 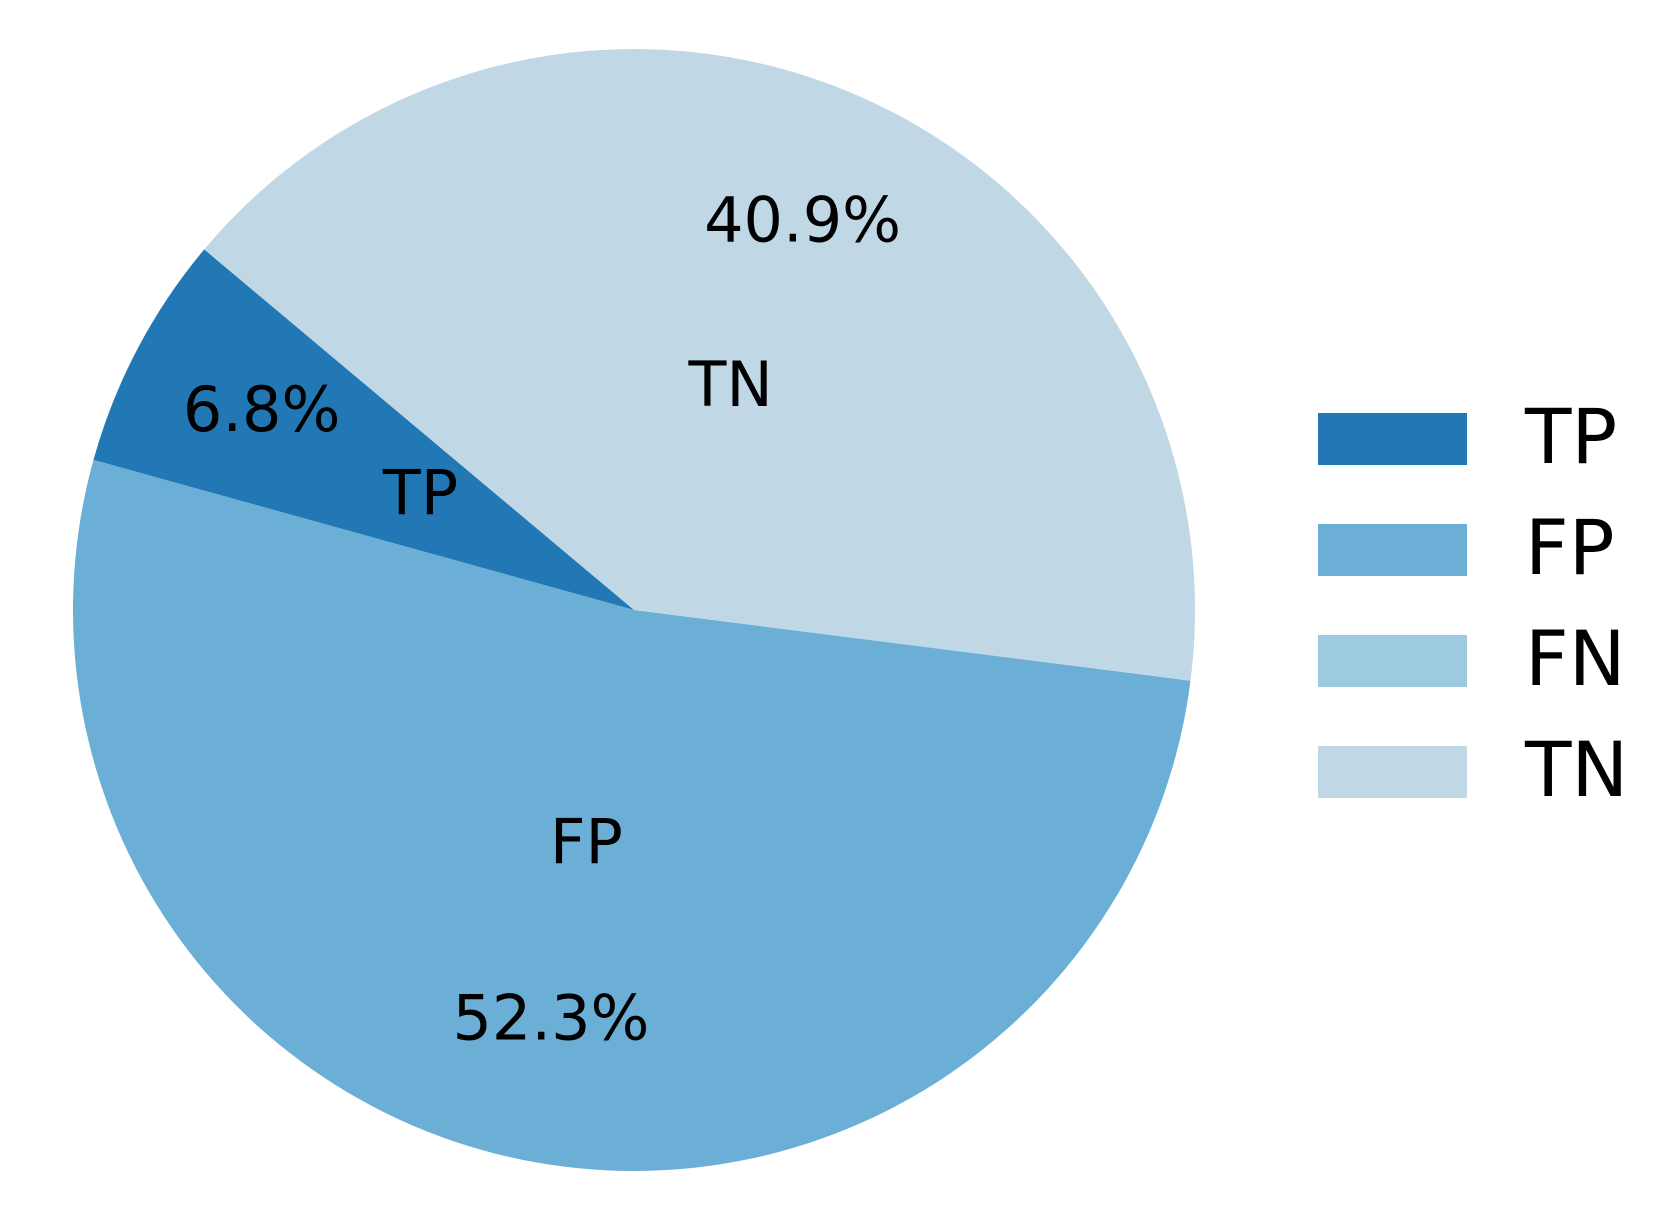 I want to click on legend-label: TN, so click(x=1576, y=769).